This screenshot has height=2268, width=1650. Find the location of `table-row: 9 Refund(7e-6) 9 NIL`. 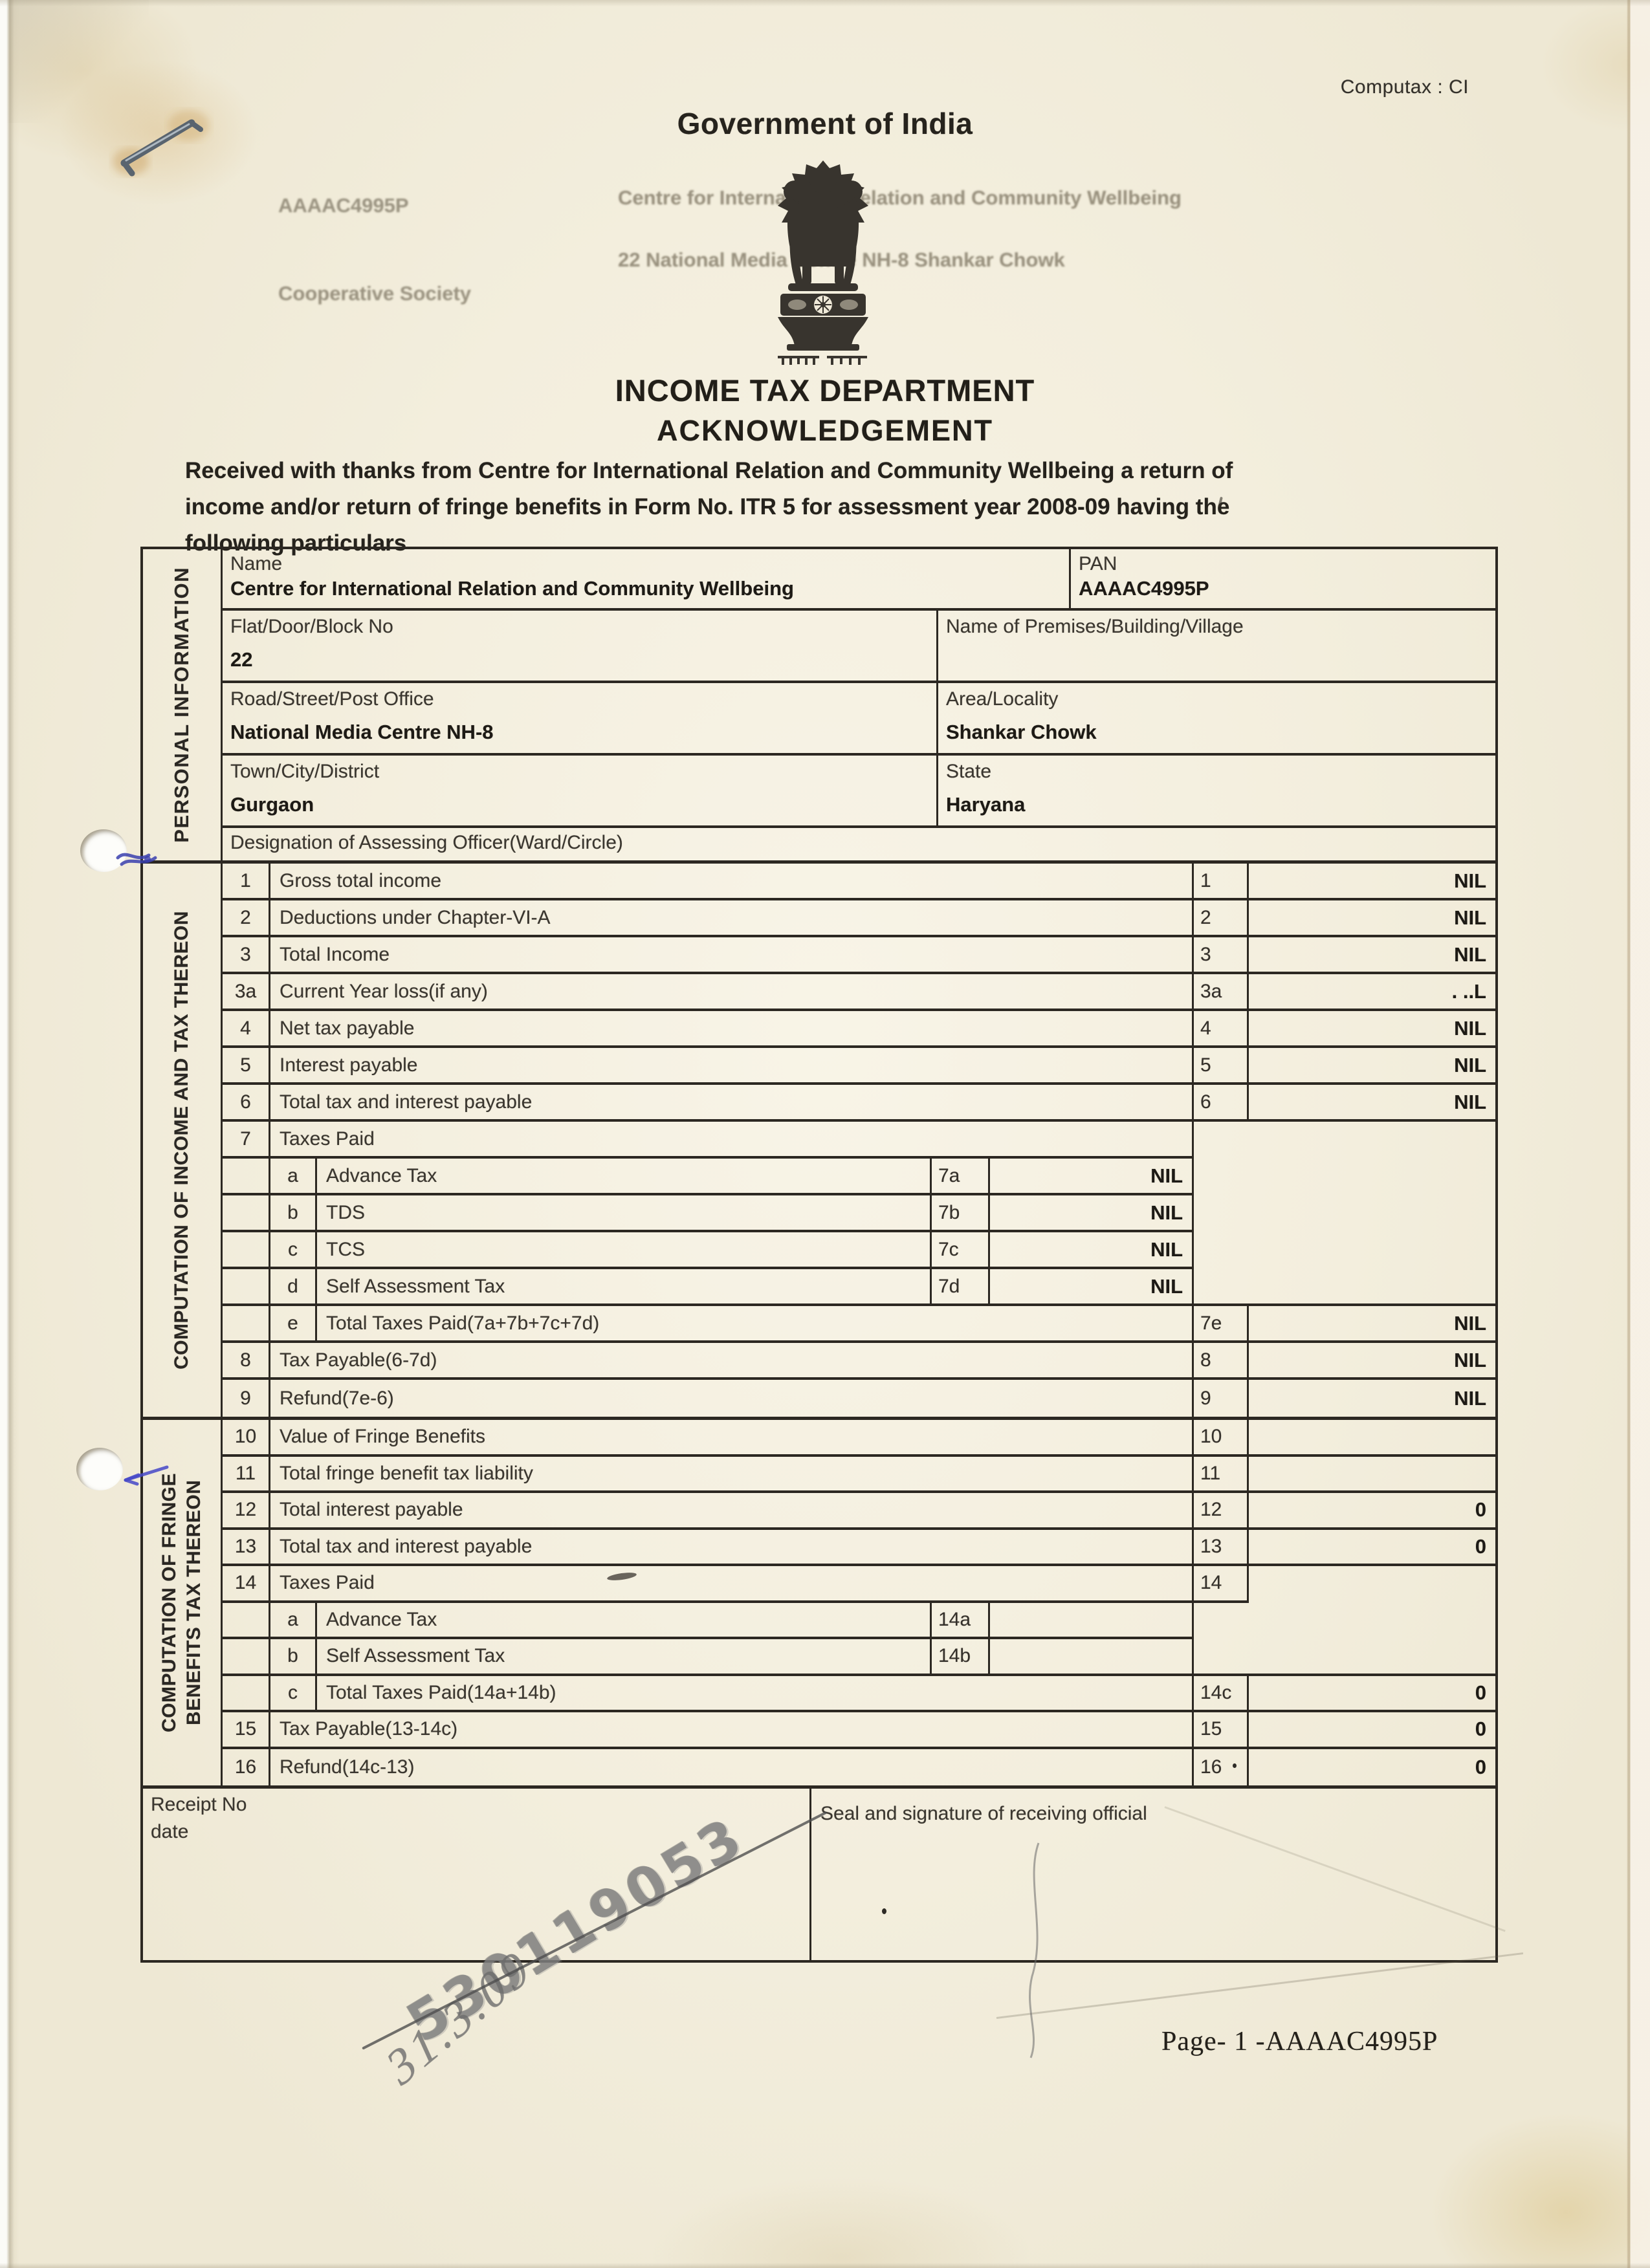

table-row: 9 Refund(7e-6) 9 NIL is located at coordinates (859, 1399).